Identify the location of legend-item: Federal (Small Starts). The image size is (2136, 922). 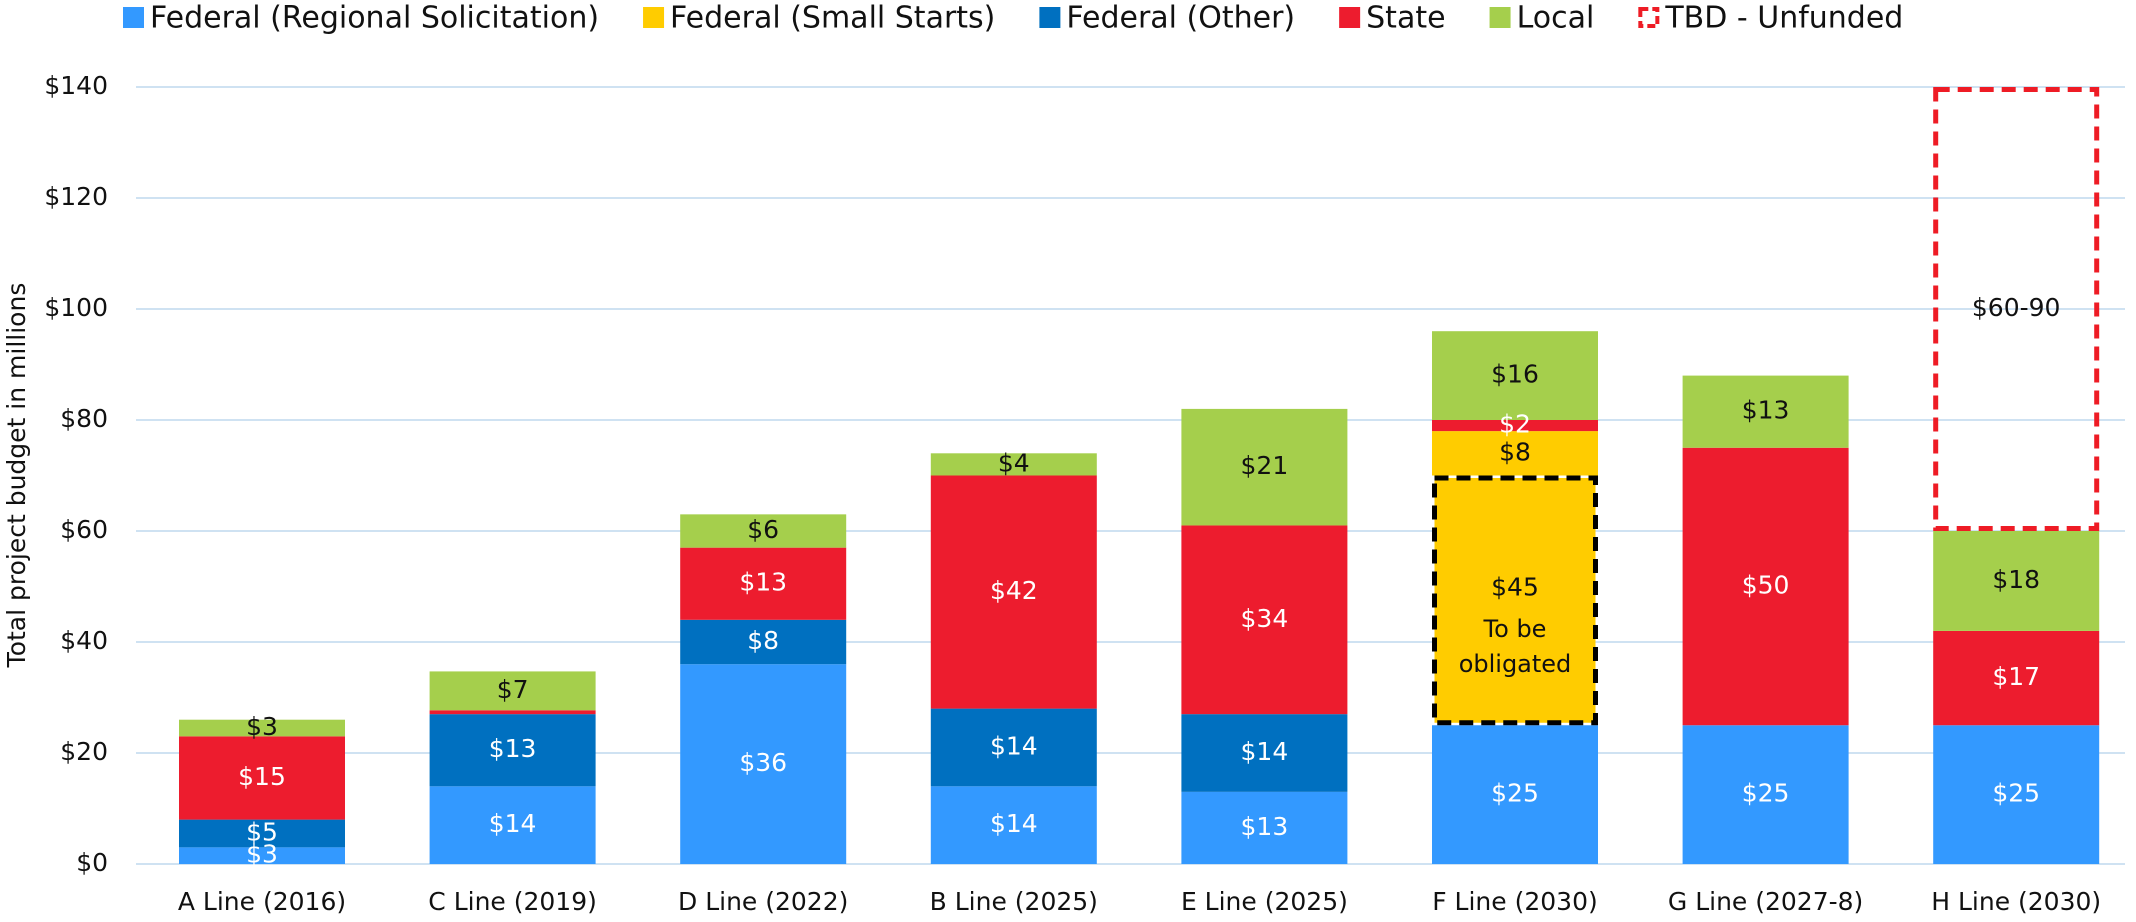
(819, 18).